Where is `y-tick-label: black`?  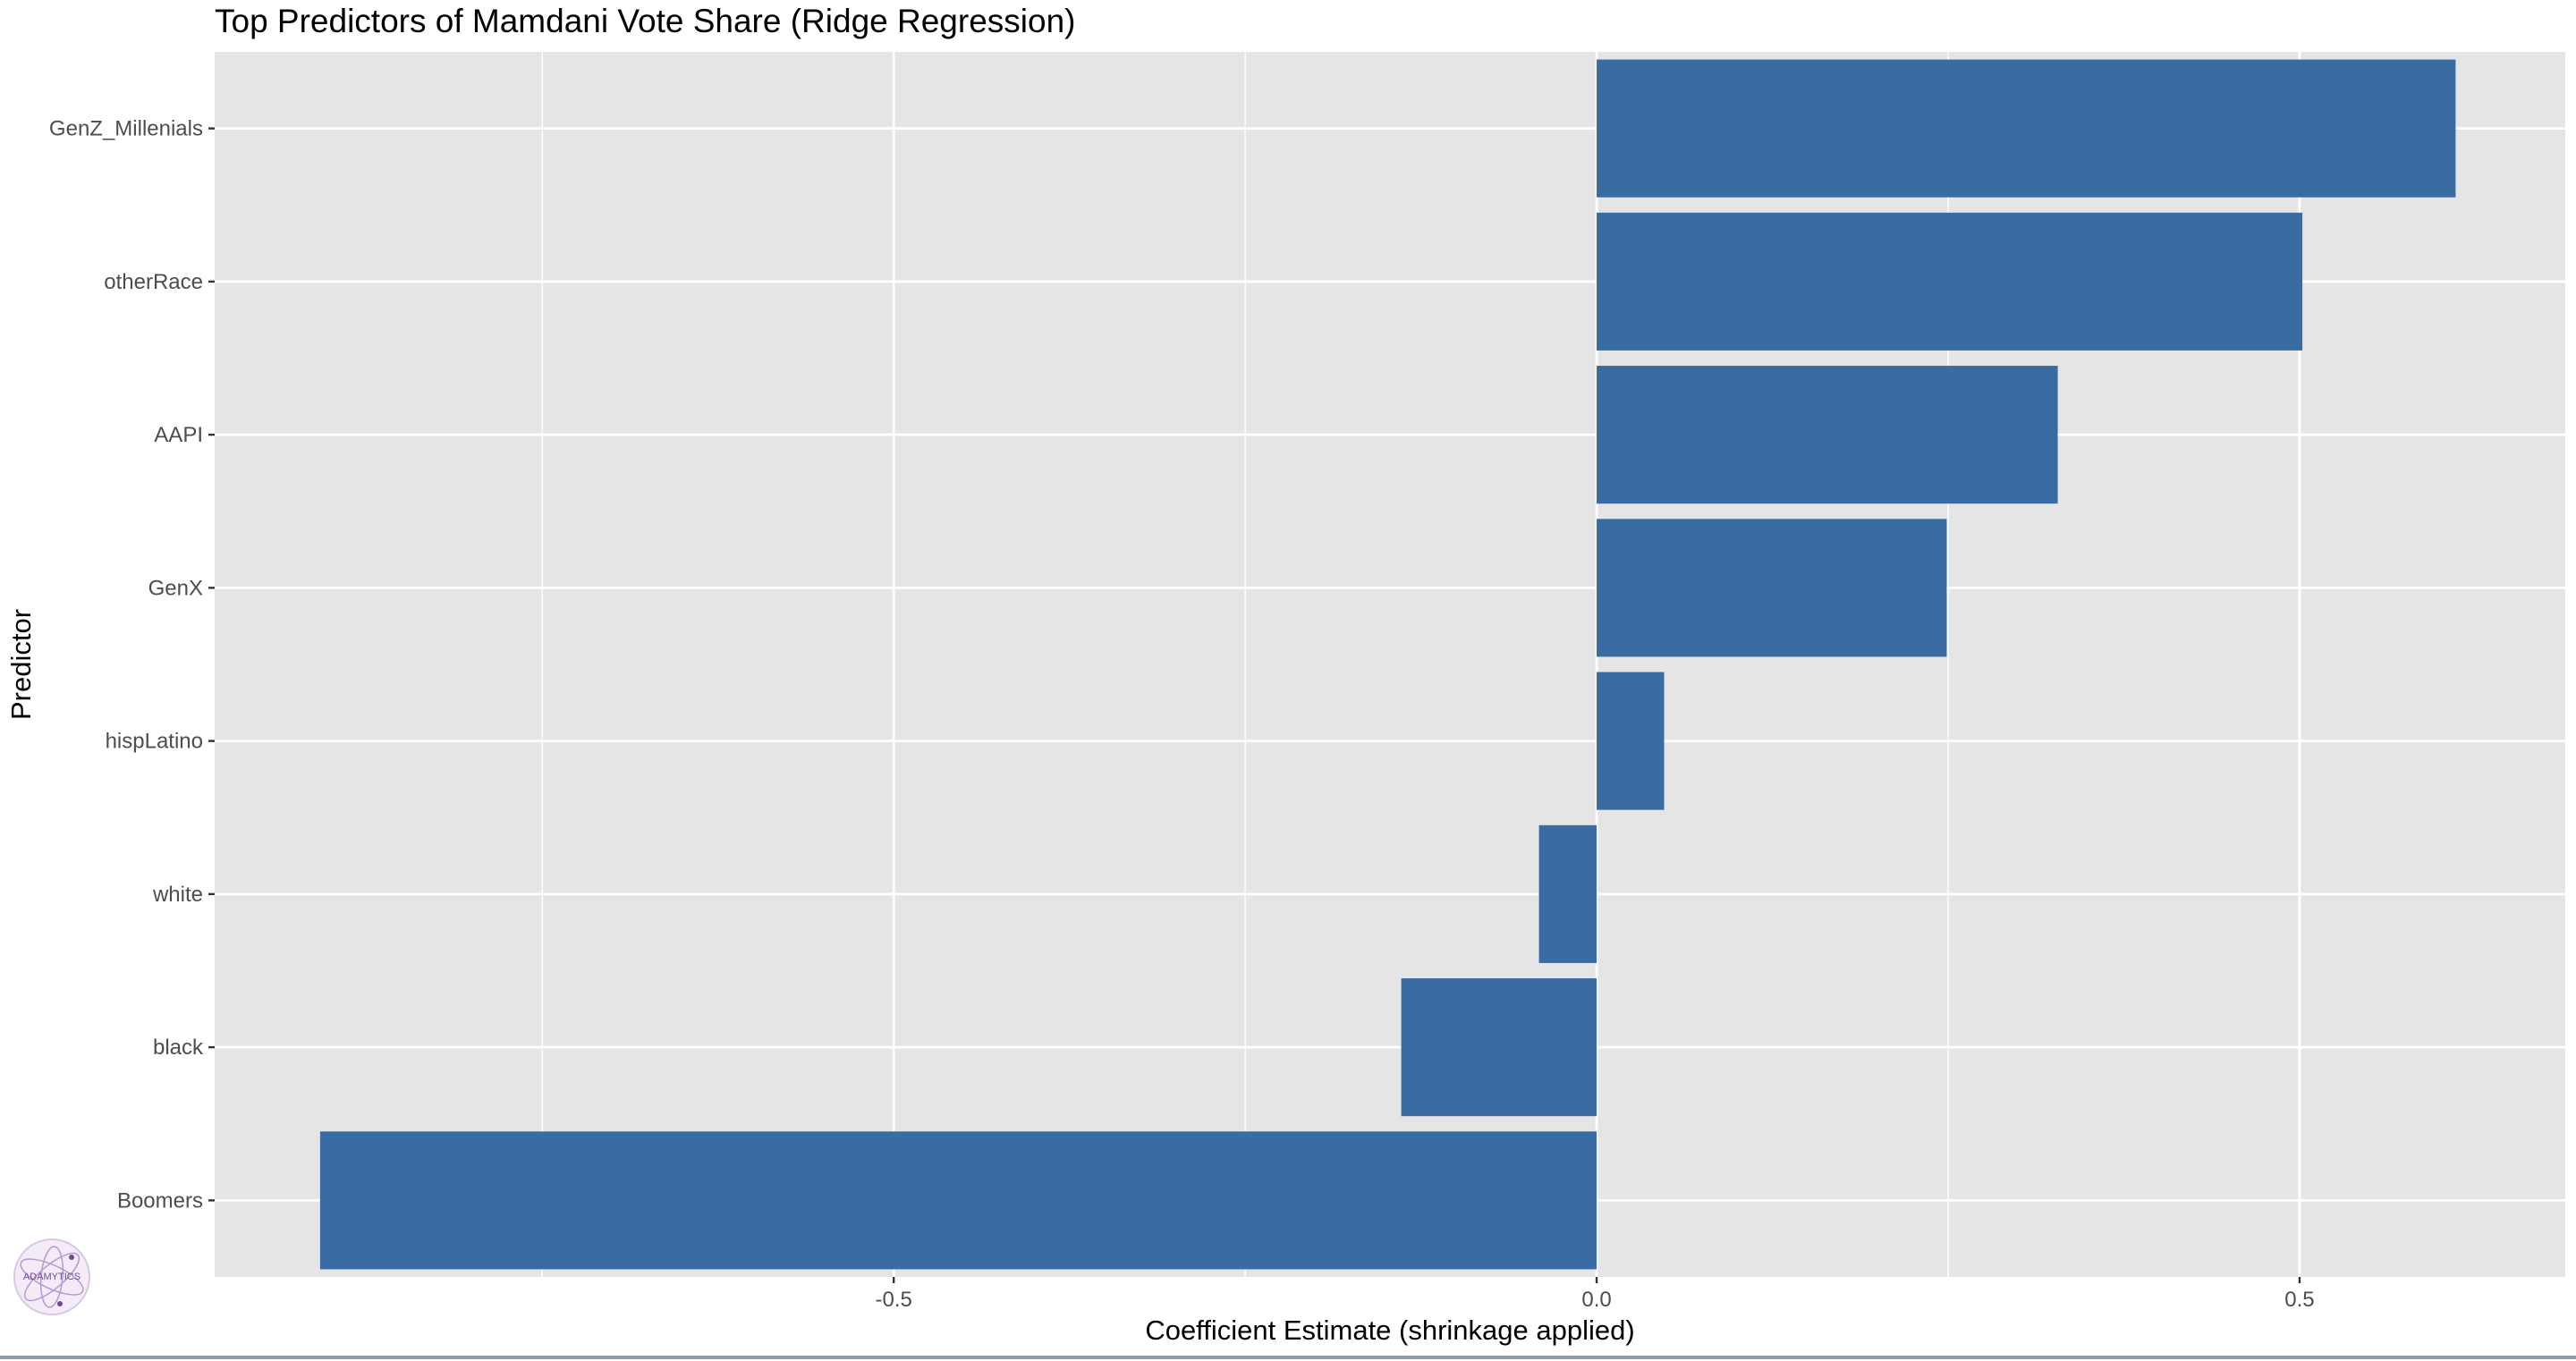
y-tick-label: black is located at coordinates (178, 1048).